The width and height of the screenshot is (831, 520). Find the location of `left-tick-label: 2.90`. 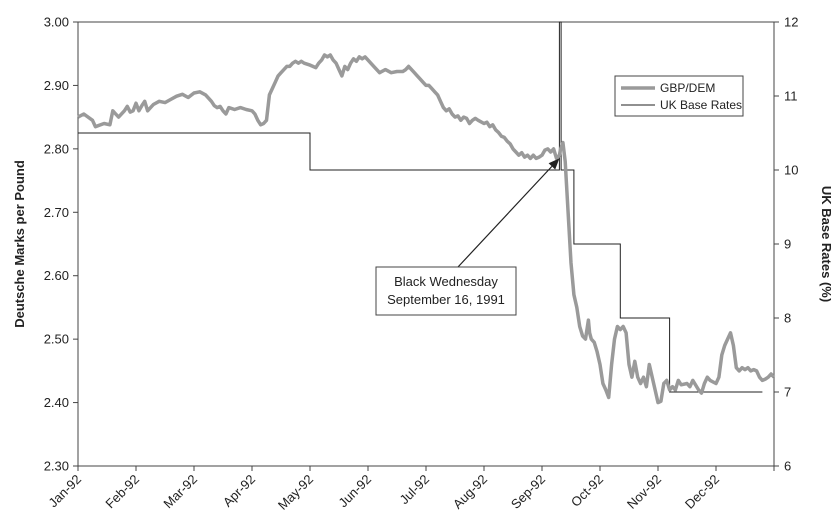

left-tick-label: 2.90 is located at coordinates (56, 85).